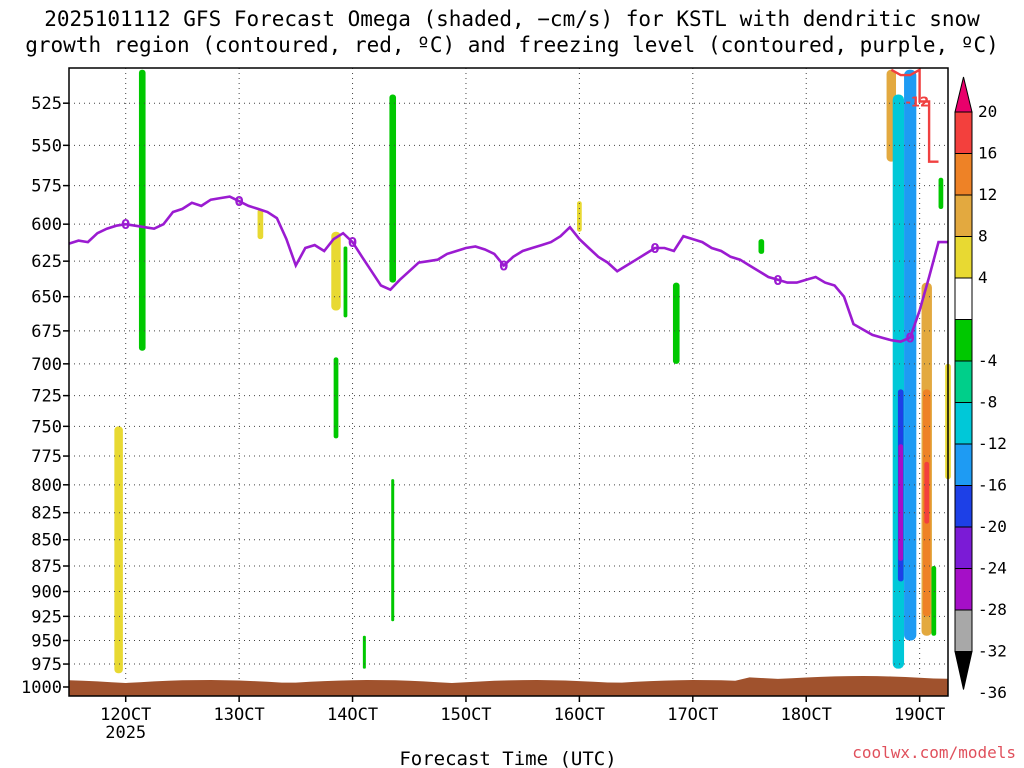 The image size is (1024, 768). What do you see at coordinates (46, 298) in the screenshot?
I see `y-tick-label: 650` at bounding box center [46, 298].